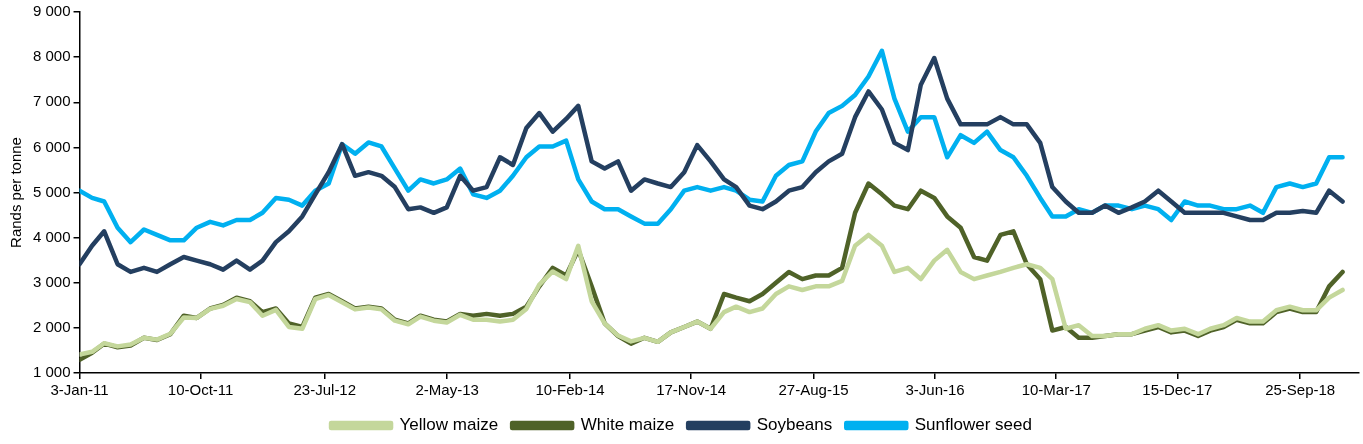  I want to click on x-tick-label: 3-Jun-16, so click(935, 390).